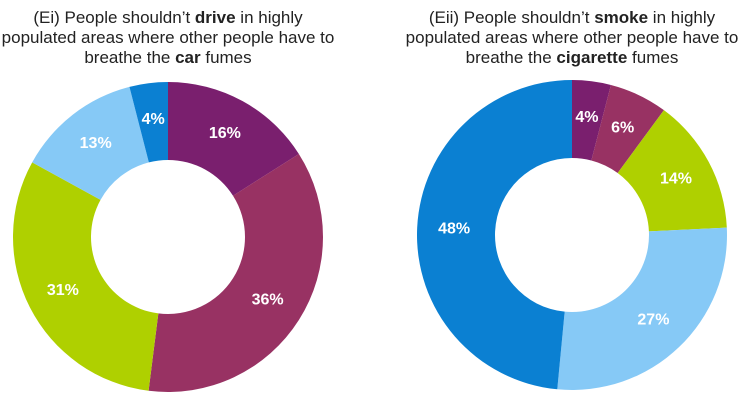 The width and height of the screenshot is (746, 412). Describe the element at coordinates (653, 320) in the screenshot. I see `slice-label: 27%` at that location.